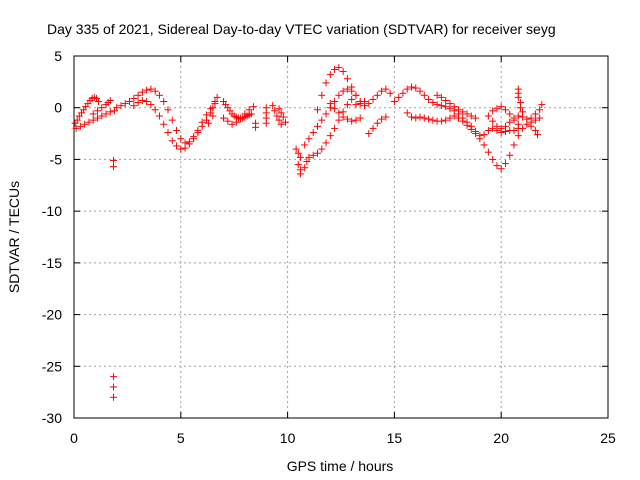 The width and height of the screenshot is (640, 480). Describe the element at coordinates (52, 418) in the screenshot. I see `y-tick-label: -30` at that location.